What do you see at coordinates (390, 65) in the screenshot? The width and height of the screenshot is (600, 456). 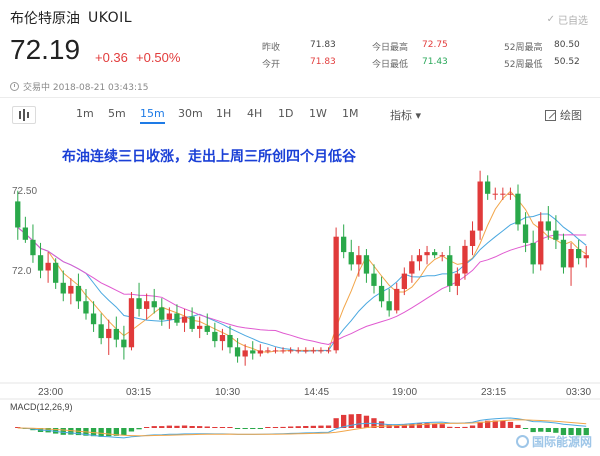 I see `stat-label: 今日最低` at bounding box center [390, 65].